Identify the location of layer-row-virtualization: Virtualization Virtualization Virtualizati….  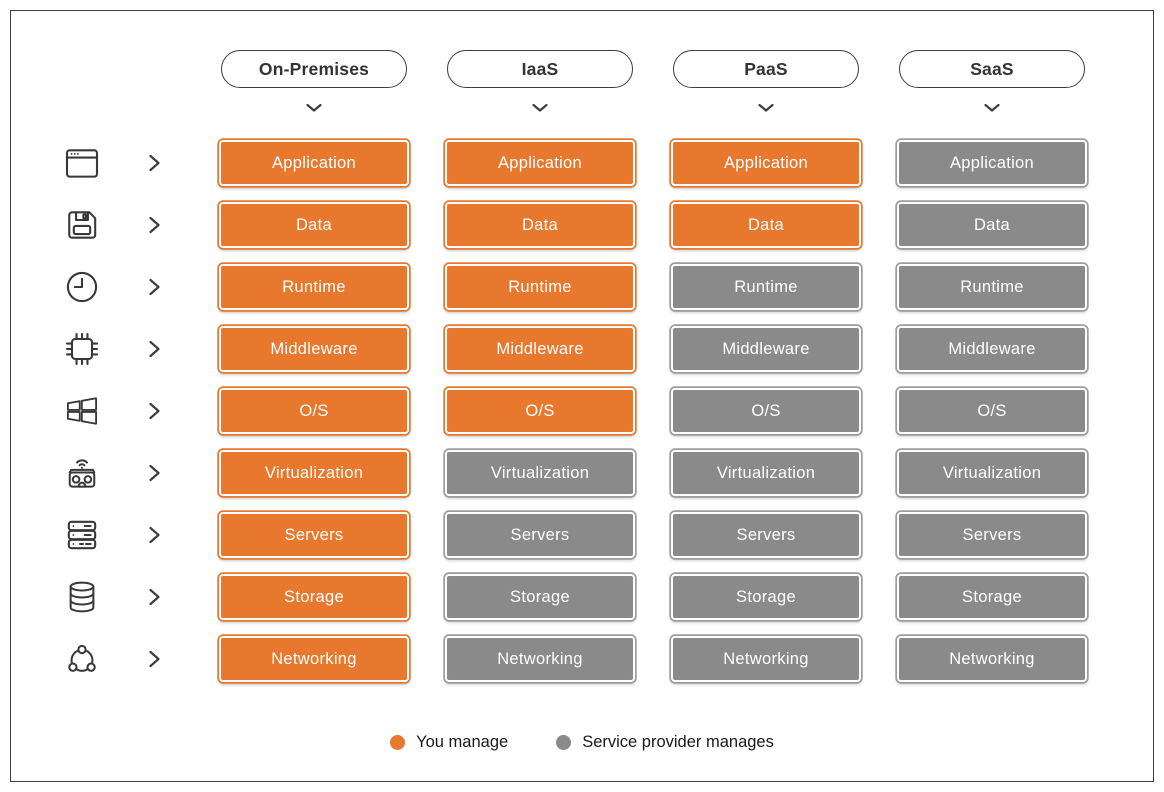
(543, 473).